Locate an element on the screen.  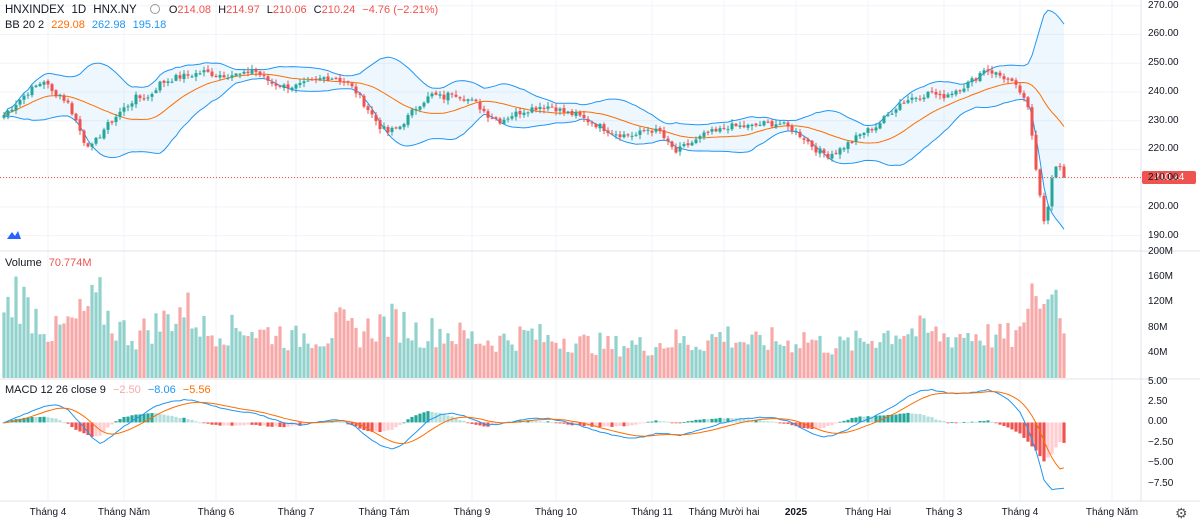
price-axis-label: 220.00 is located at coordinates (1163, 149).